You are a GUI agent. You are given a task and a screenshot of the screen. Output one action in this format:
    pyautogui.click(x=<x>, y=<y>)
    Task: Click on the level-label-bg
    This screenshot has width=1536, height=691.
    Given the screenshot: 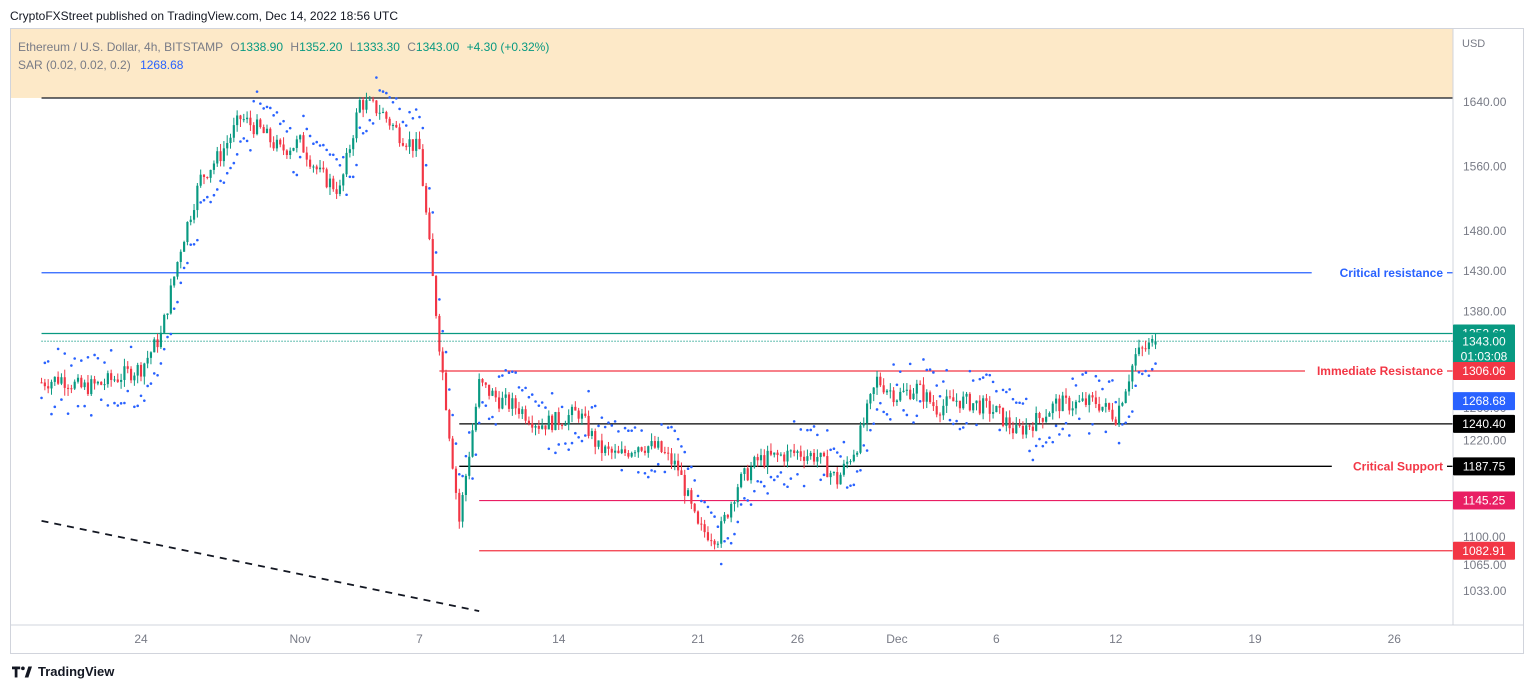 What is the action you would take?
    pyautogui.click(x=1376, y=371)
    